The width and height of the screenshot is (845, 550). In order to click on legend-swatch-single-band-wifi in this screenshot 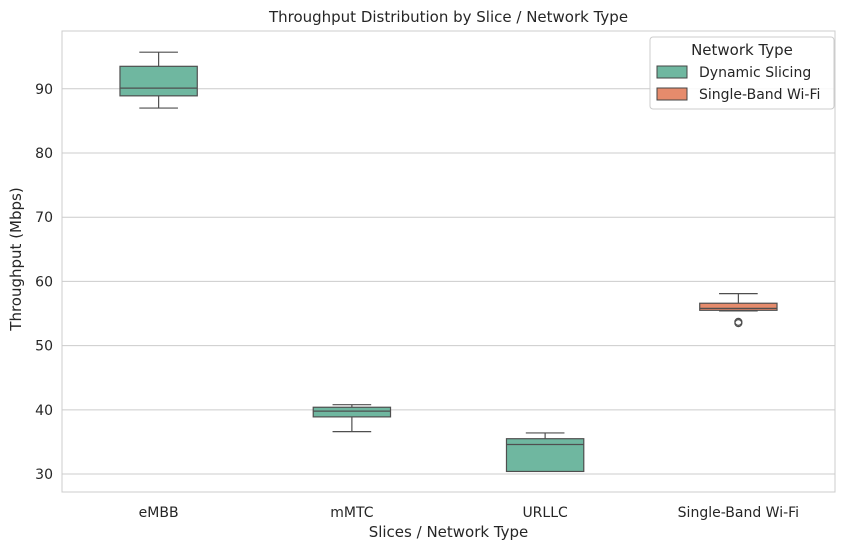, I will do `click(672, 94)`.